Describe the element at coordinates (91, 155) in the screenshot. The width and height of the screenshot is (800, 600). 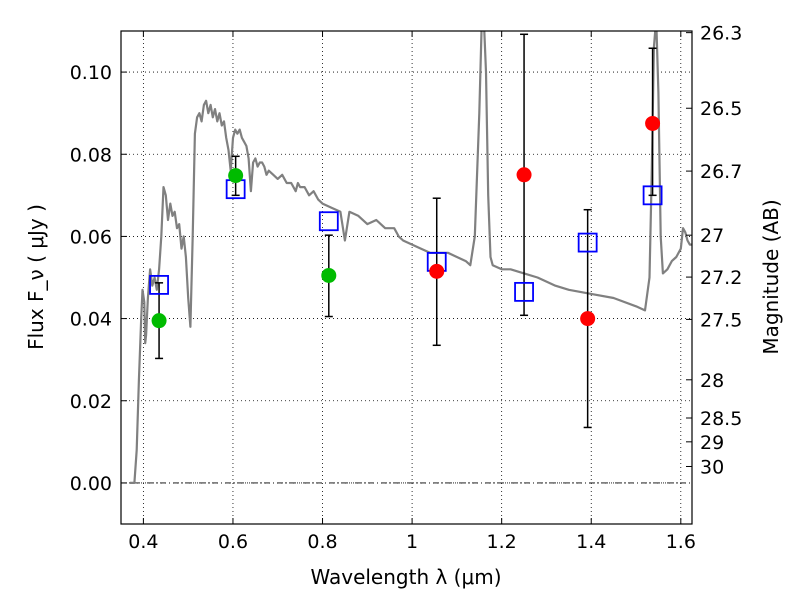
I see `y-tick-label: 0.08` at that location.